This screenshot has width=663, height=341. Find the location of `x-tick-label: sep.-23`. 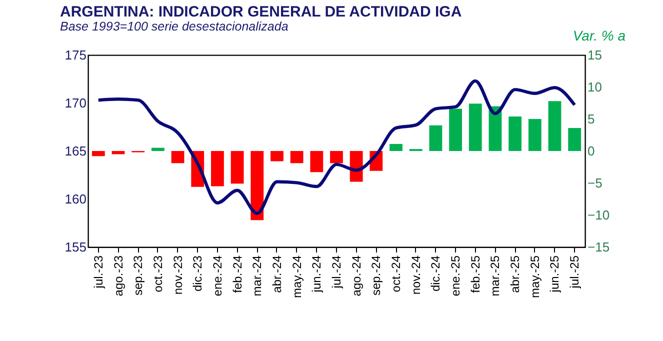

x-tick-label: sep.-23 is located at coordinates (138, 275).